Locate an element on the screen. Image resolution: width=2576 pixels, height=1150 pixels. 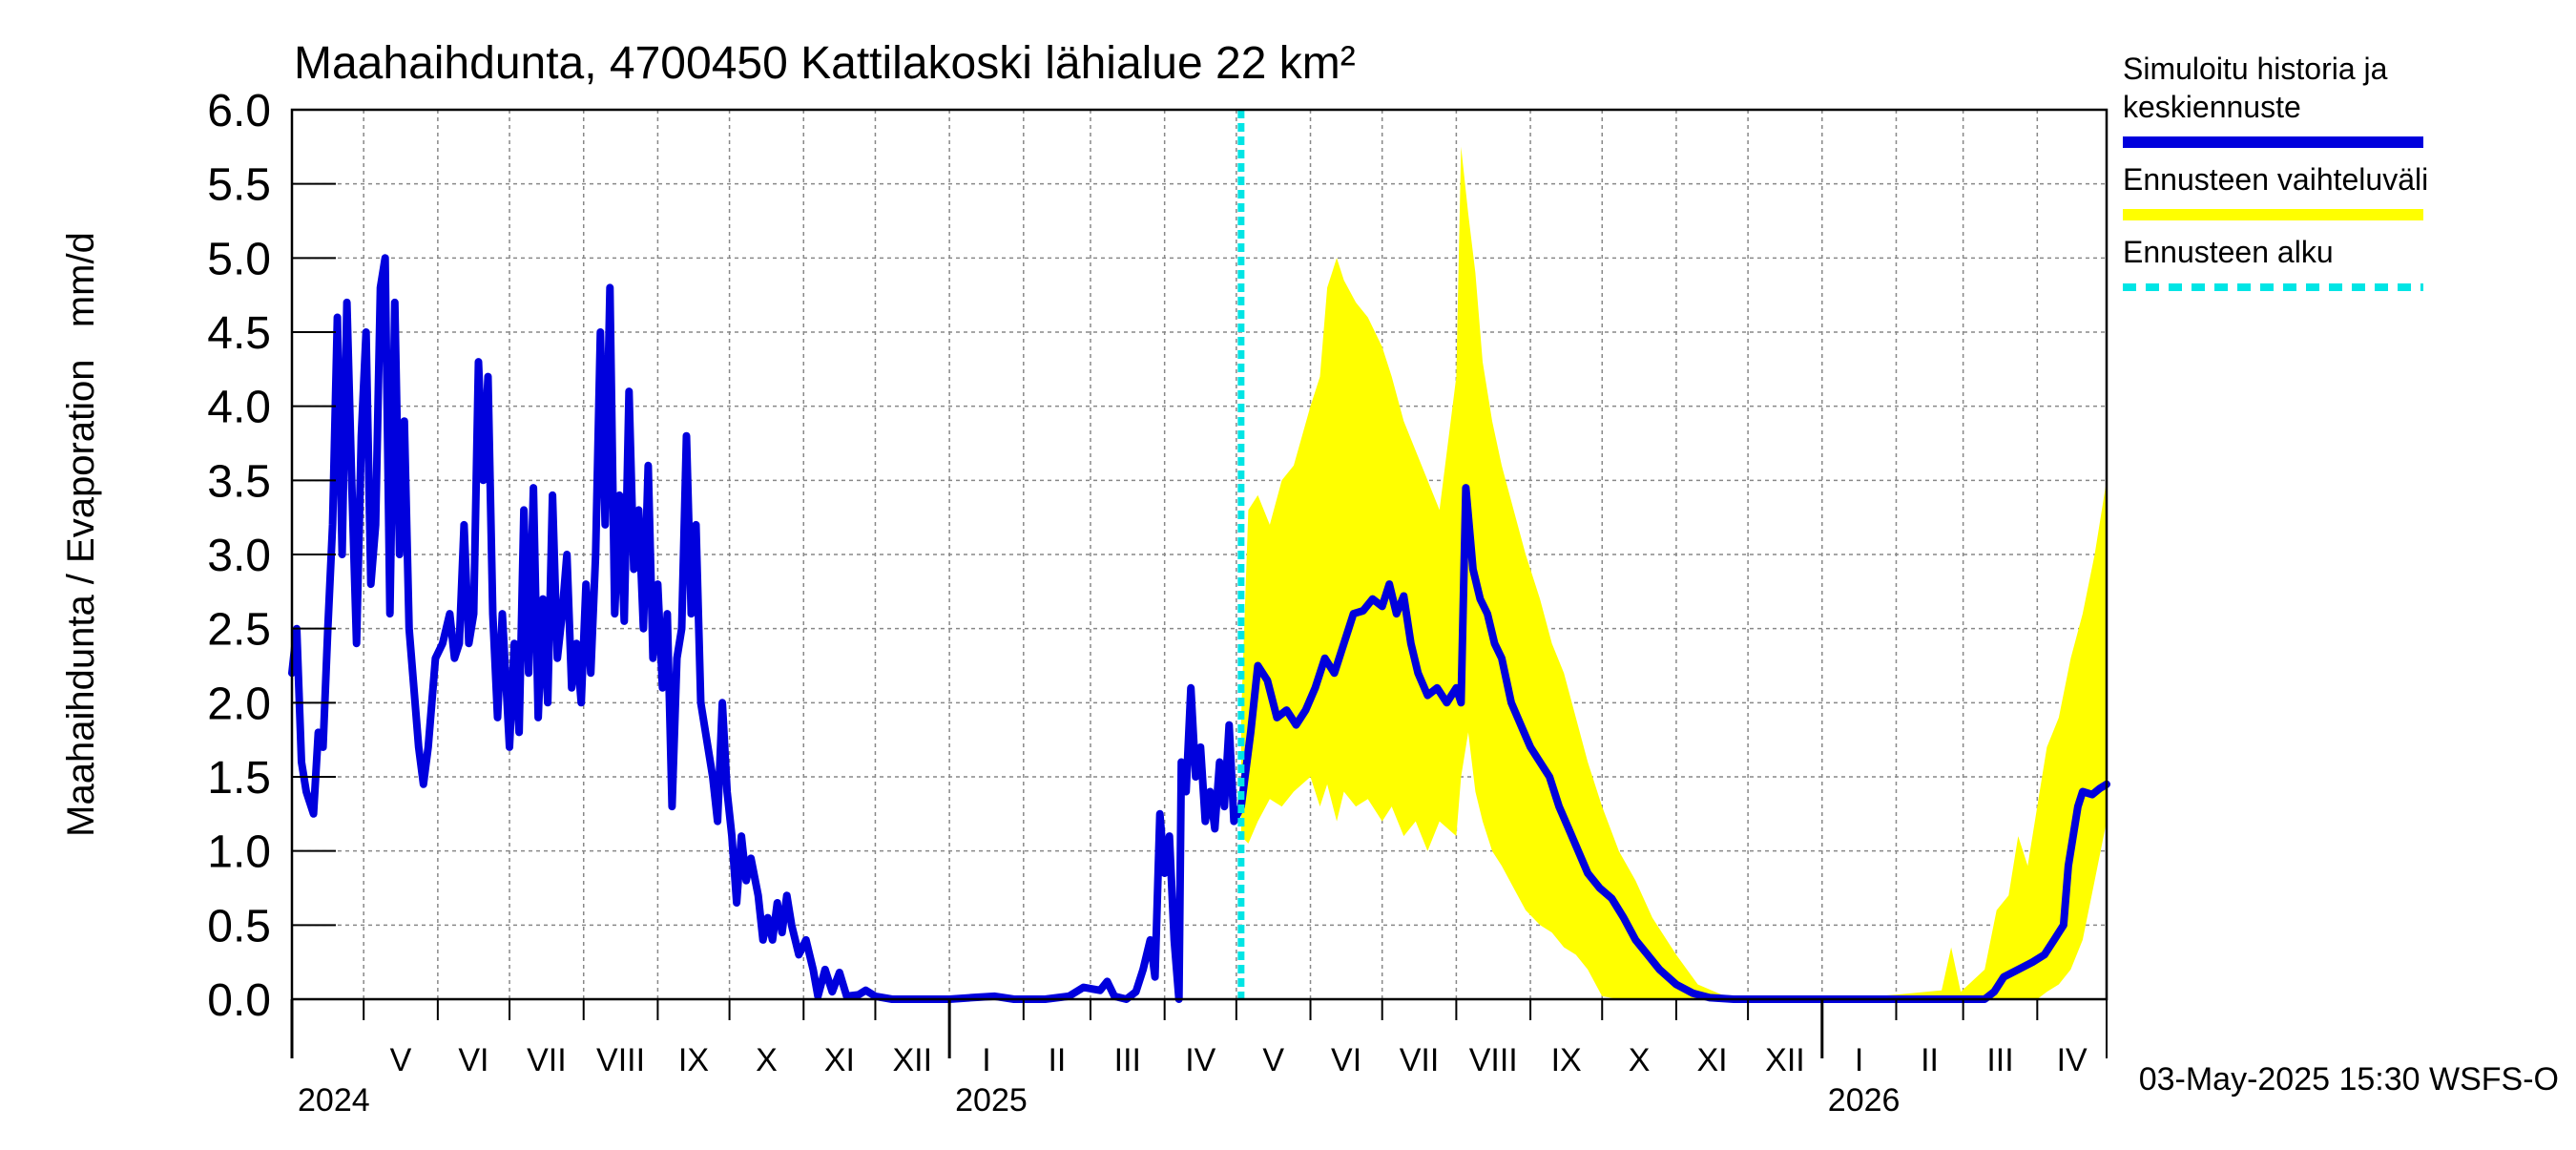
y-tick-label: 4.0 is located at coordinates (239, 408).